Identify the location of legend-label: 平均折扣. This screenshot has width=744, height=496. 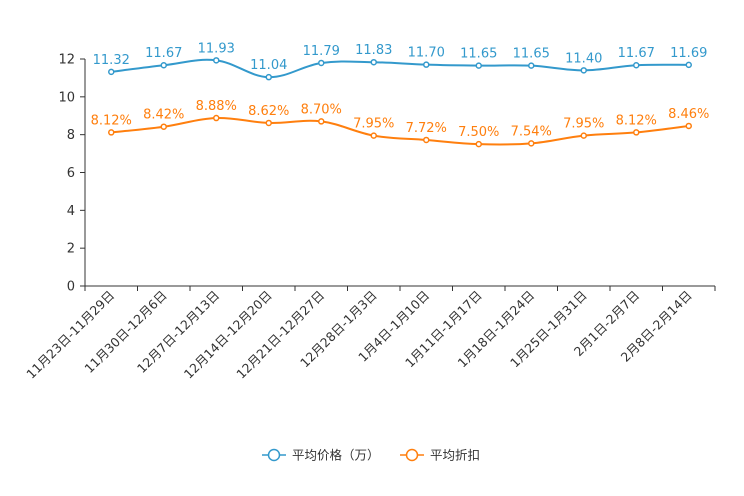
(455, 455).